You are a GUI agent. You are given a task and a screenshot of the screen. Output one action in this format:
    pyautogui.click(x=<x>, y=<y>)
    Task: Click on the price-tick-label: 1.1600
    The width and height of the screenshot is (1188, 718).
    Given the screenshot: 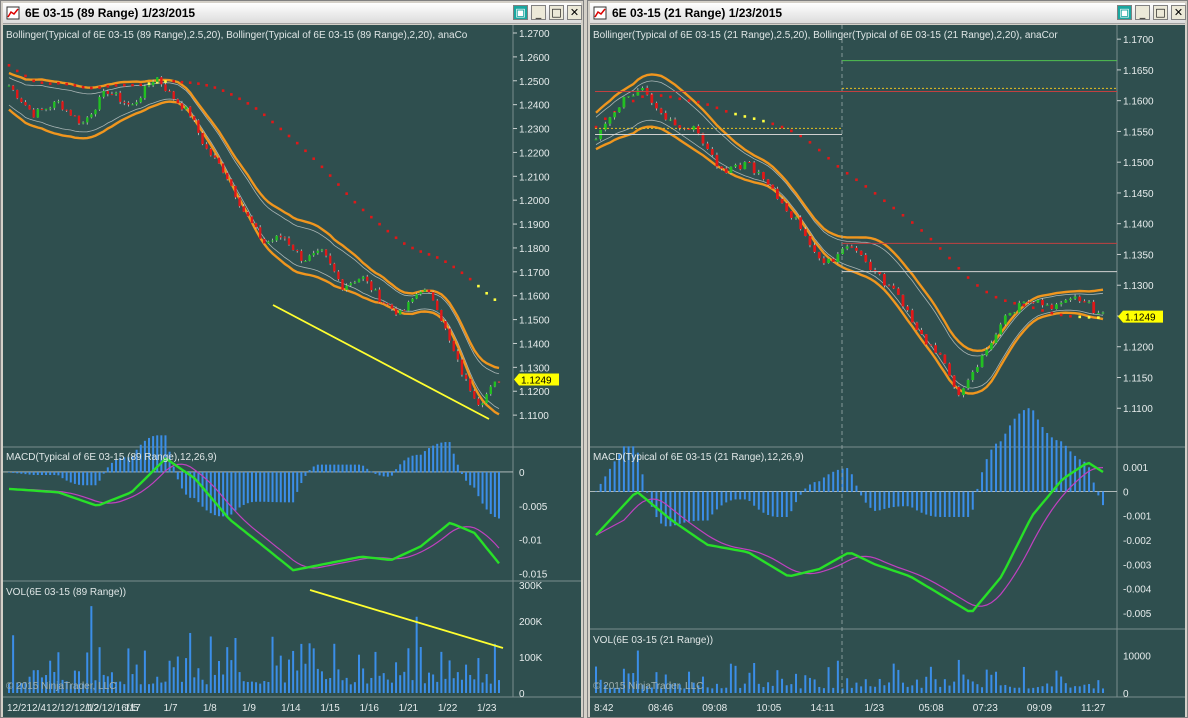 What is the action you would take?
    pyautogui.click(x=534, y=297)
    